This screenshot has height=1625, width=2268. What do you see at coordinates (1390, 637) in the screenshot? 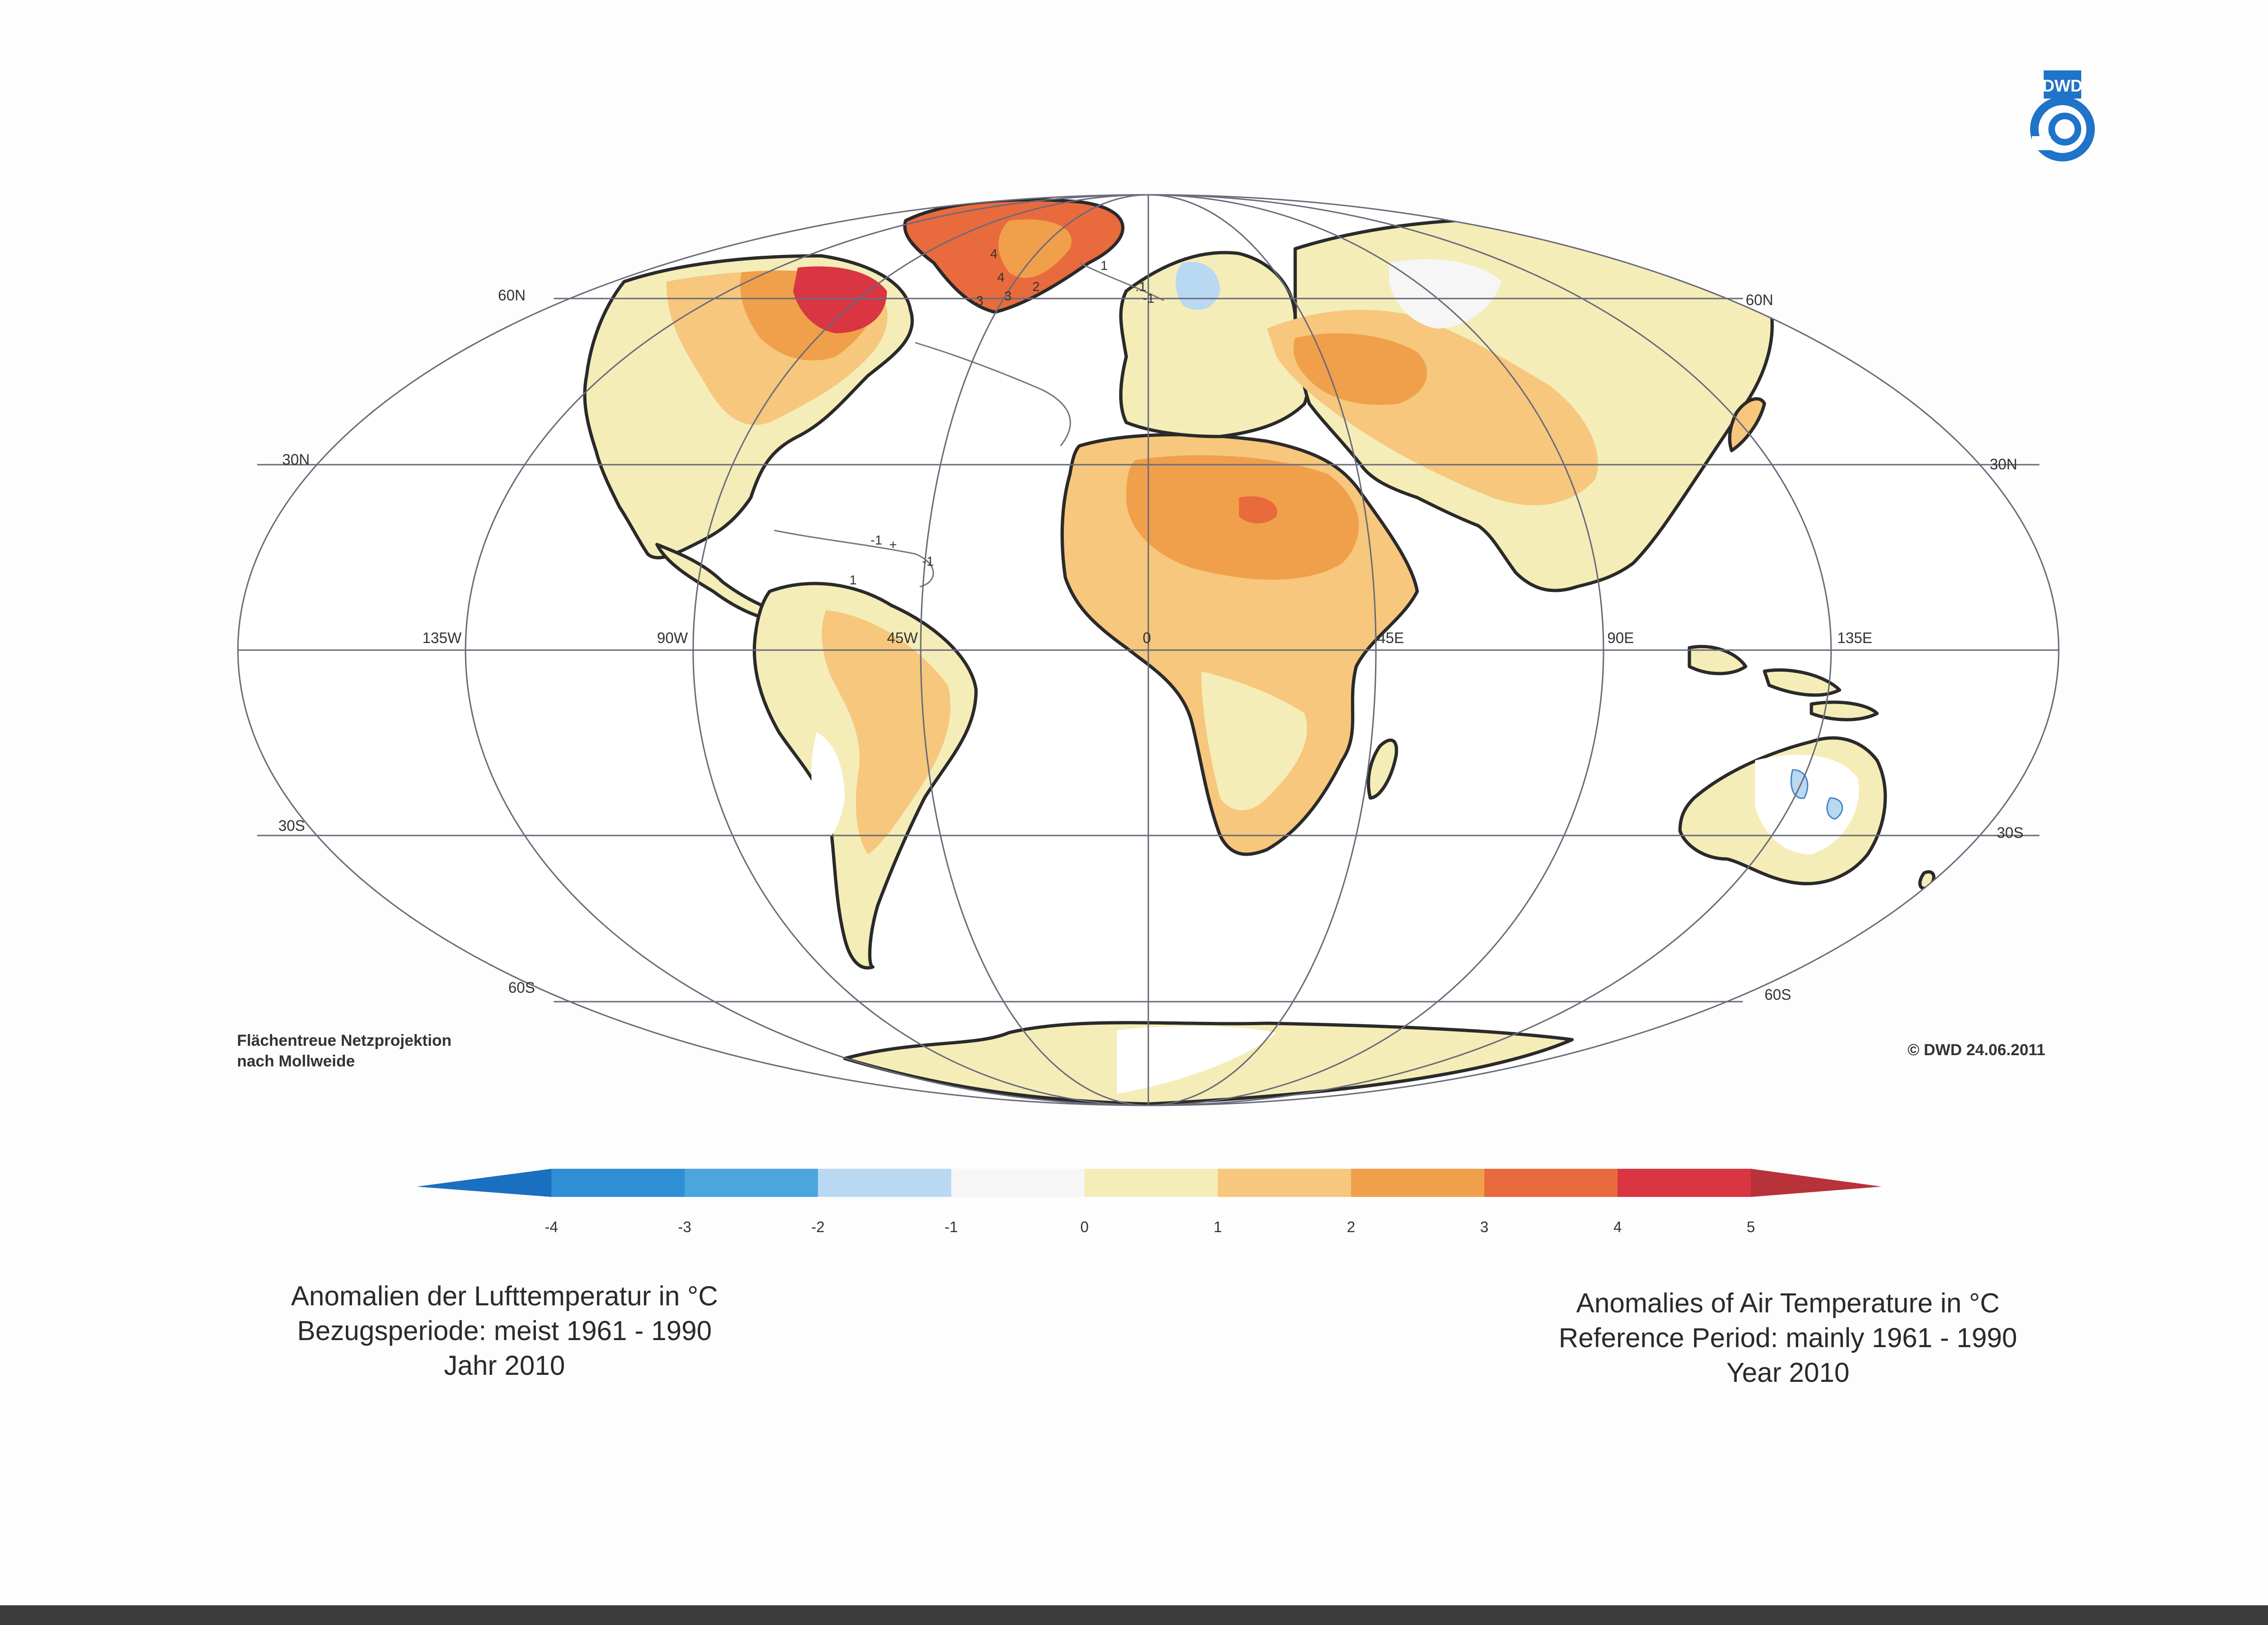
I see `meridian-label: 45E` at bounding box center [1390, 637].